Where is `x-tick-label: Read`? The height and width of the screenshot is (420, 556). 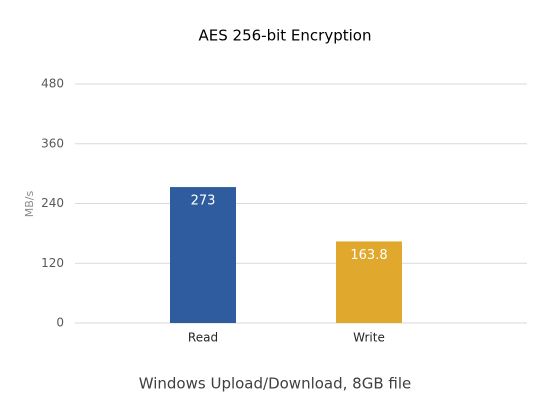 x-tick-label: Read is located at coordinates (203, 338).